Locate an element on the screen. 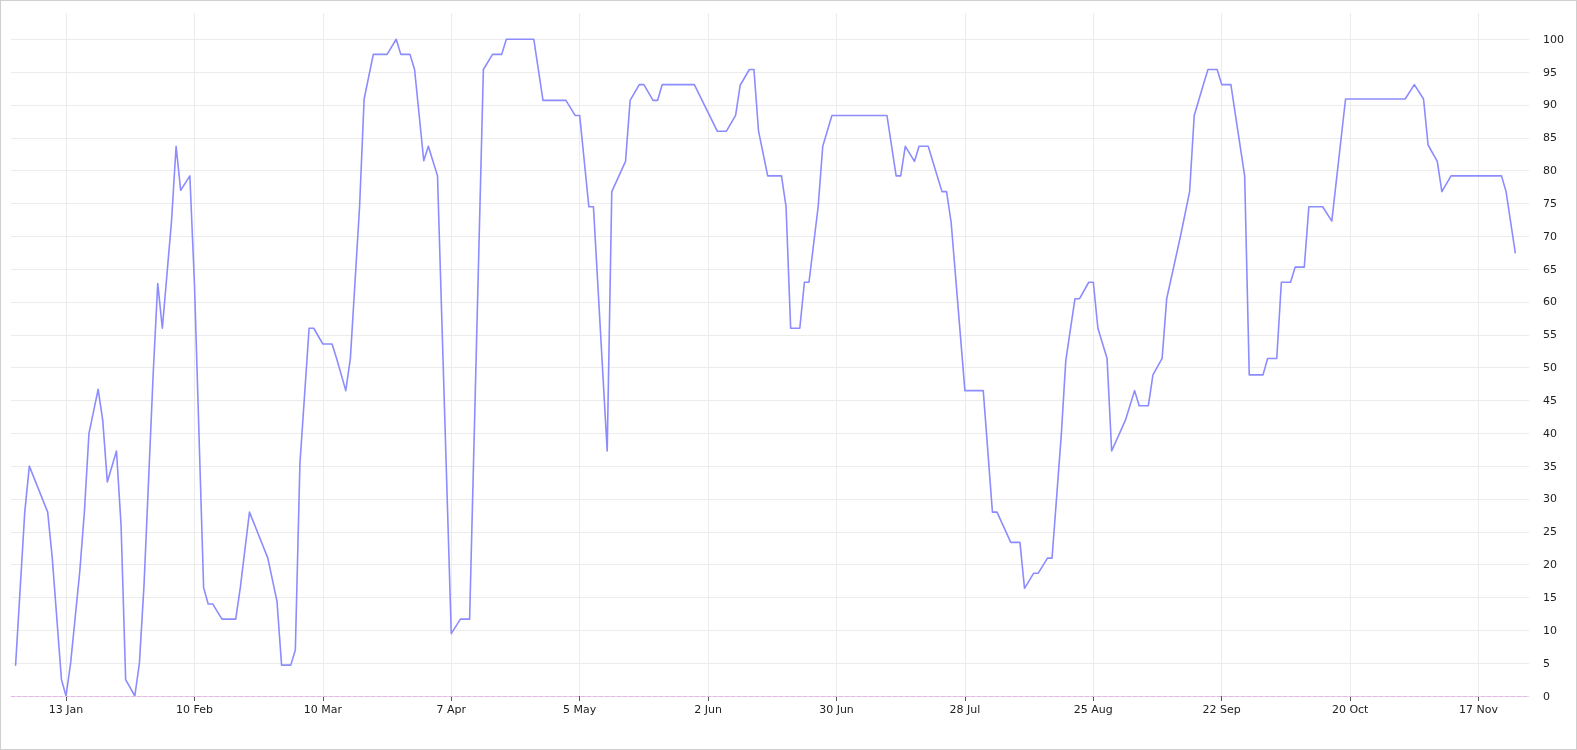 The image size is (1577, 750). y-tick-label: 5 is located at coordinates (1546, 663).